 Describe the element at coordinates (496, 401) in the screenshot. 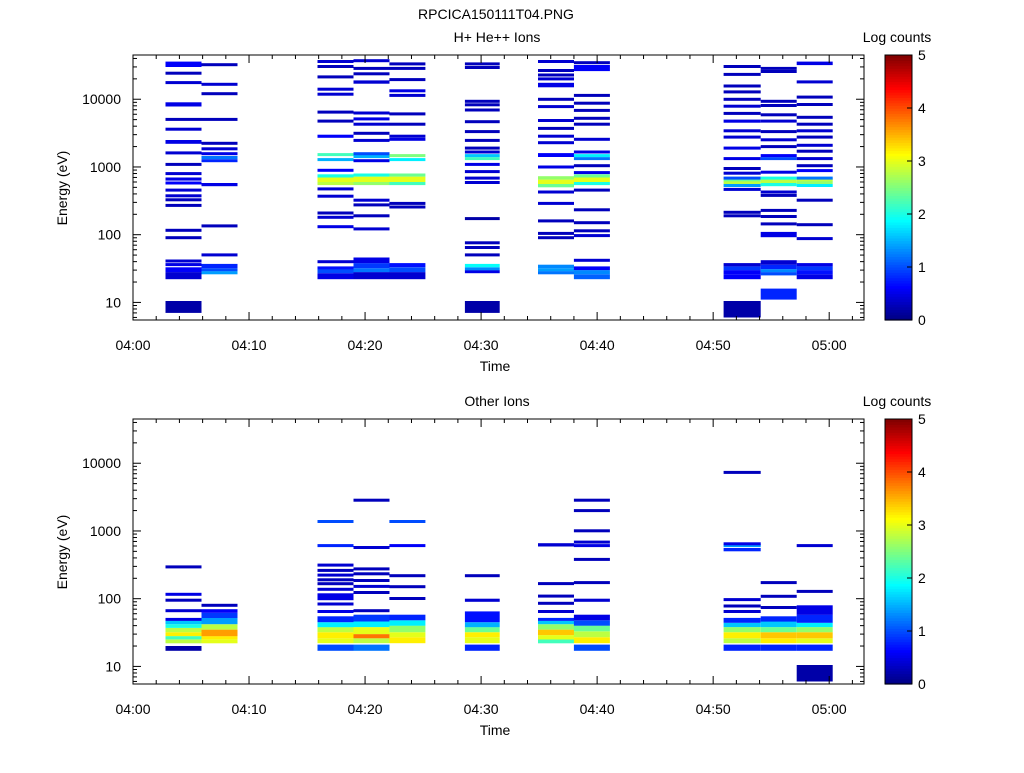

I see `panel-title: Other Ions` at that location.